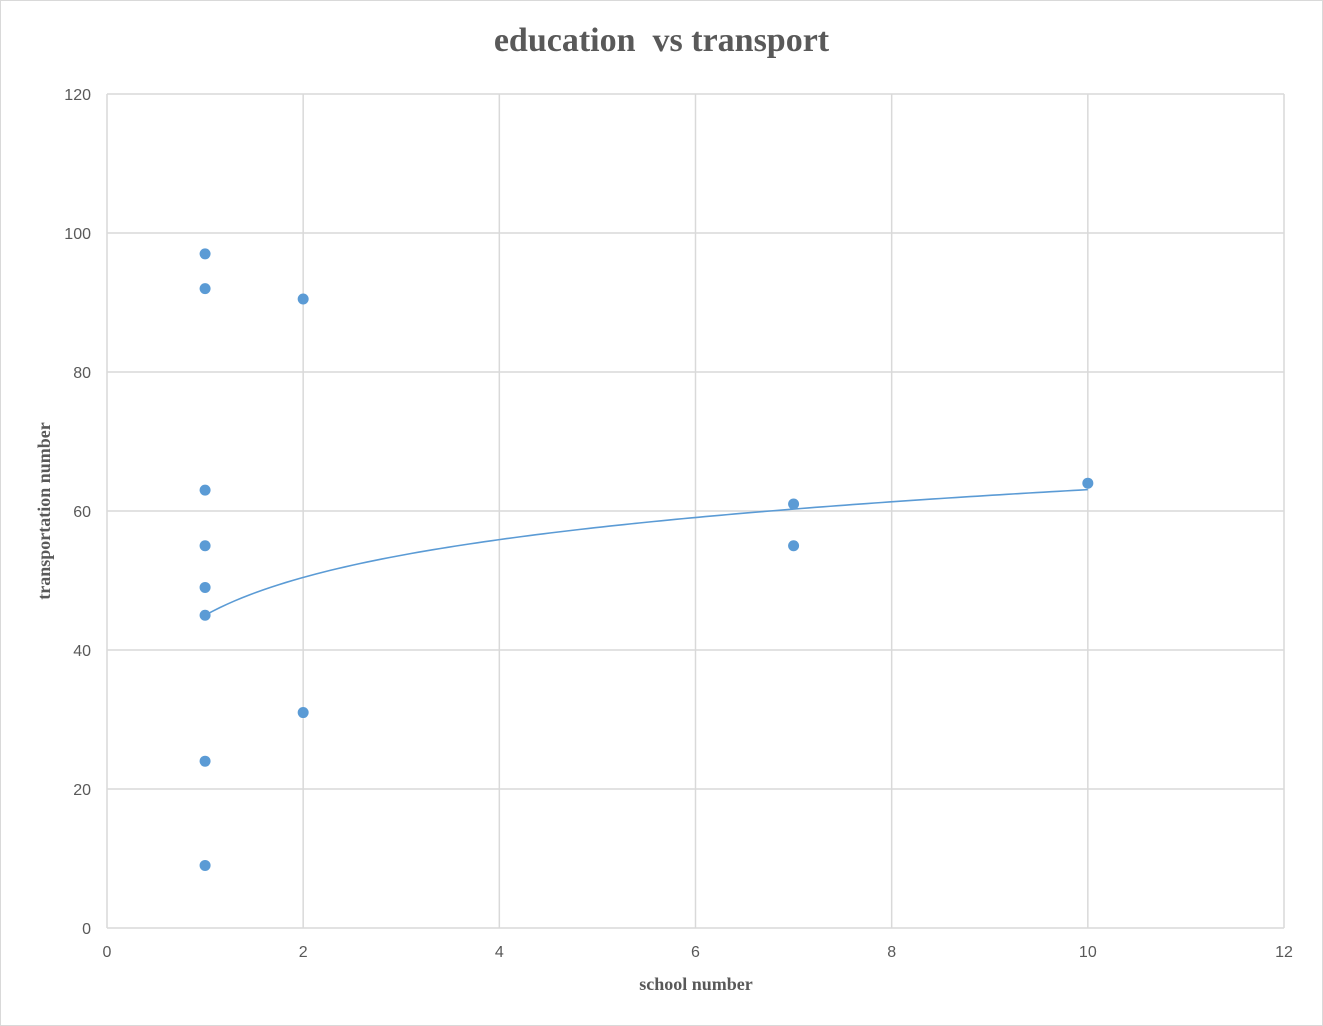 This screenshot has height=1026, width=1323. Describe the element at coordinates (86, 929) in the screenshot. I see `y-tick-label: 0` at that location.